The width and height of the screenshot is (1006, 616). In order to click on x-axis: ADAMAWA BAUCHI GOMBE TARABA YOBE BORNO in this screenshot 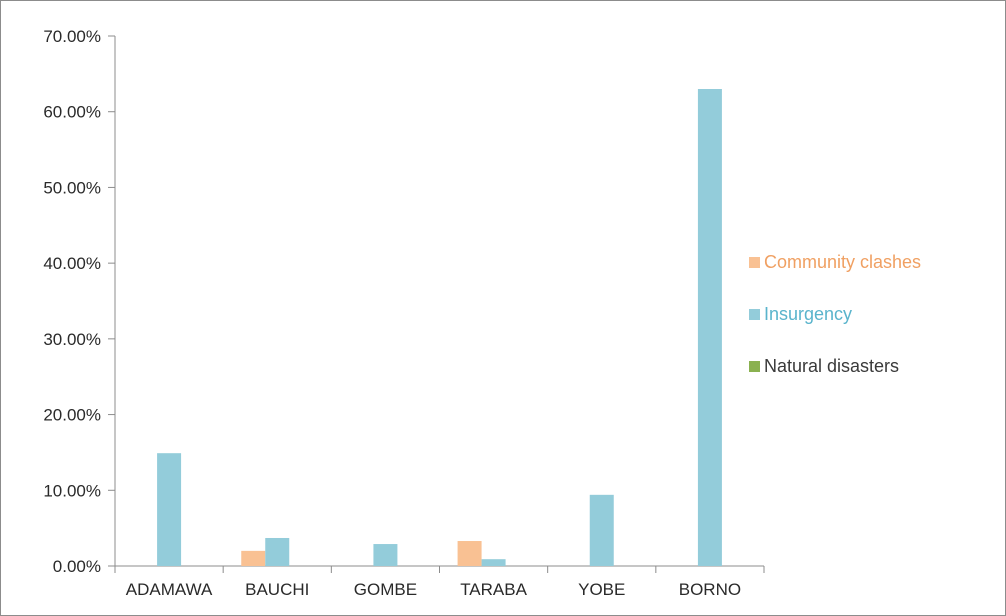, I will do `click(439, 582)`.